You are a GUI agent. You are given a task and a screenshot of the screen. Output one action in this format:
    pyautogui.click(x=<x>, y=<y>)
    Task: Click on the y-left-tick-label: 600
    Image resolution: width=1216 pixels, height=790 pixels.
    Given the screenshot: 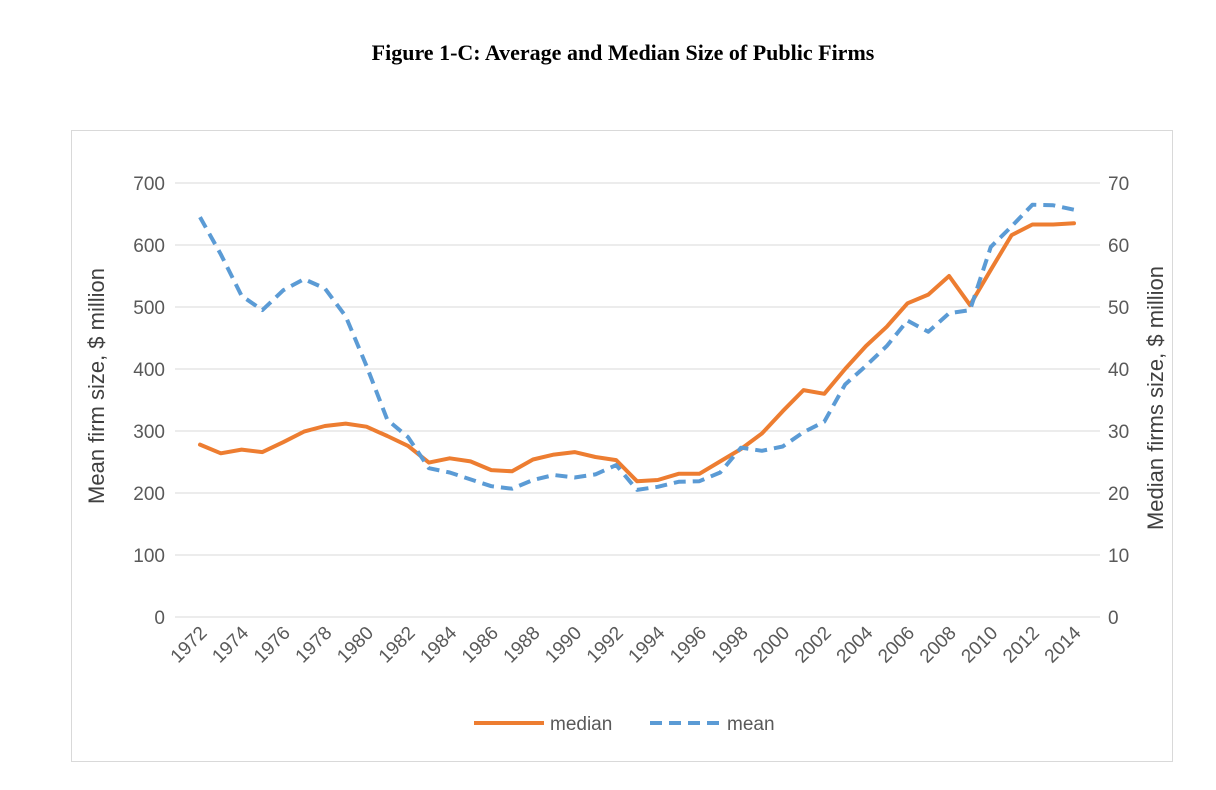 What is the action you would take?
    pyautogui.click(x=149, y=246)
    